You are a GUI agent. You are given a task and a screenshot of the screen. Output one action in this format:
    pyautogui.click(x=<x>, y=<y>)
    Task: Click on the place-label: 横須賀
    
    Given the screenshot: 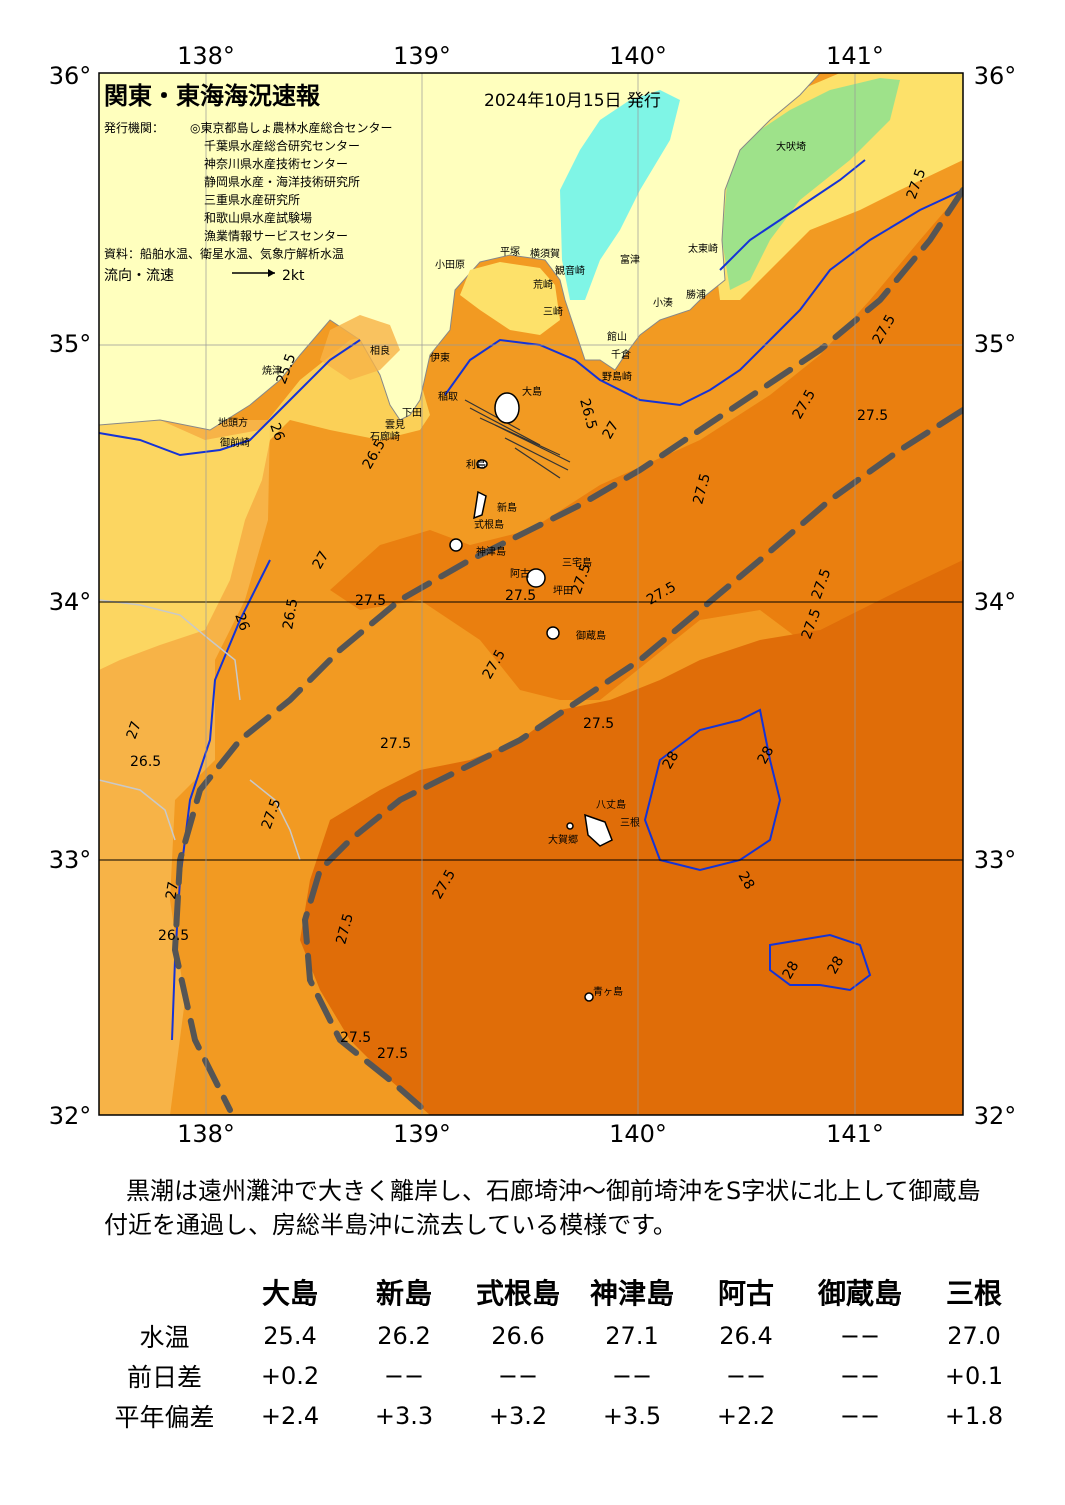 What is the action you would take?
    pyautogui.click(x=545, y=253)
    